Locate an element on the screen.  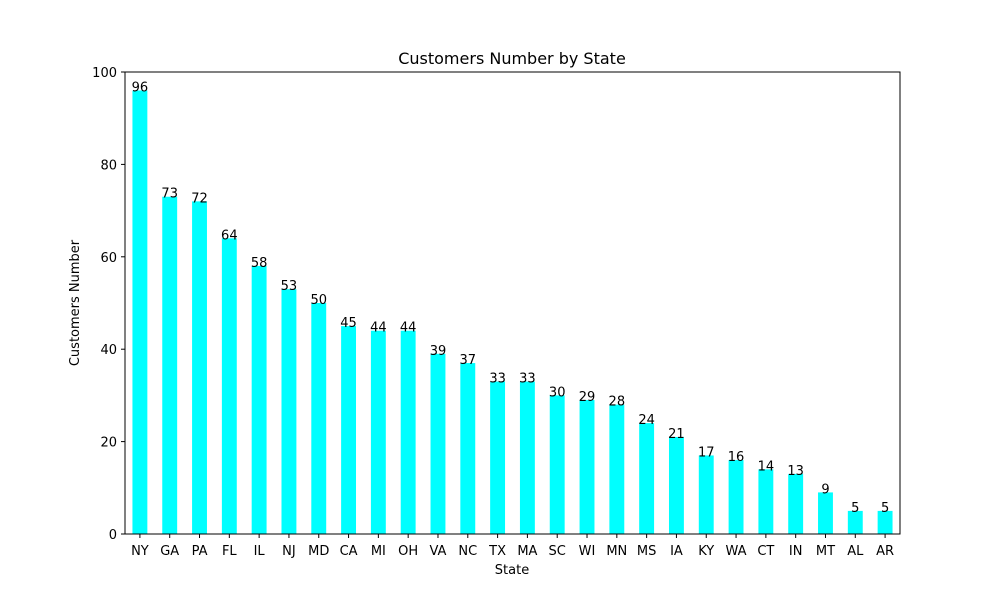
bar-value-label: 14 is located at coordinates (766, 466).